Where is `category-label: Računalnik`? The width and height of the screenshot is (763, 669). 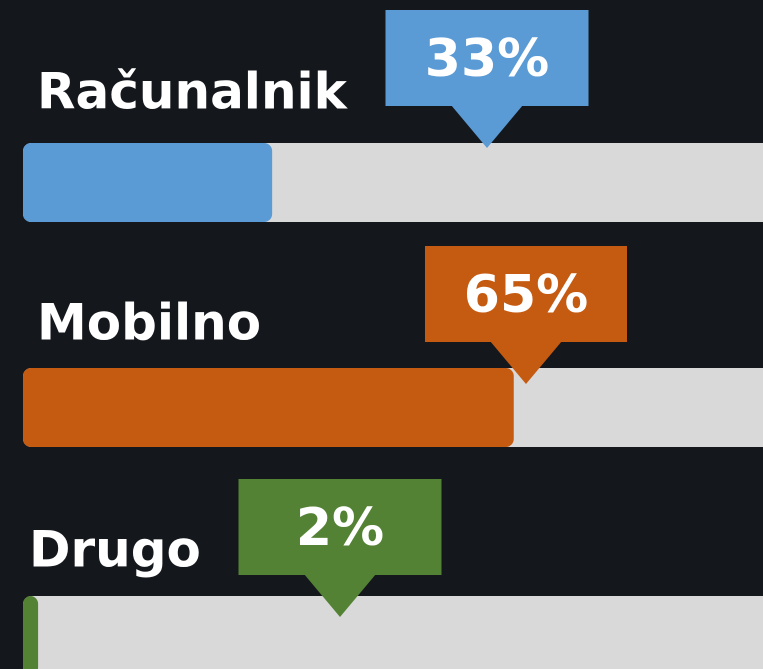
category-label: Računalnik is located at coordinates (193, 92).